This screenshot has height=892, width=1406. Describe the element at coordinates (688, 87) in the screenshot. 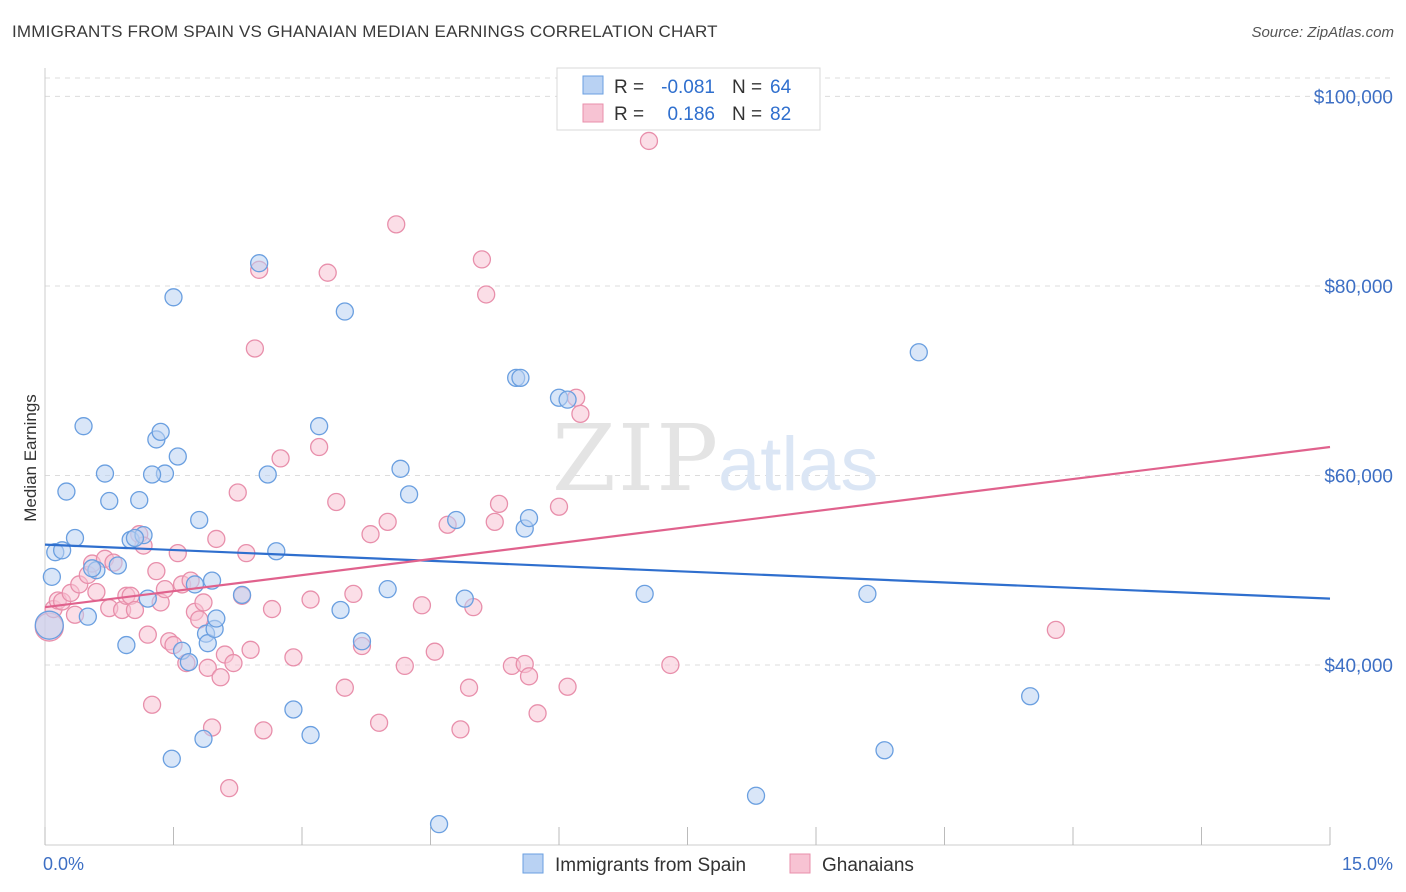

I see `legend-r-value-1: -0.081` at that location.